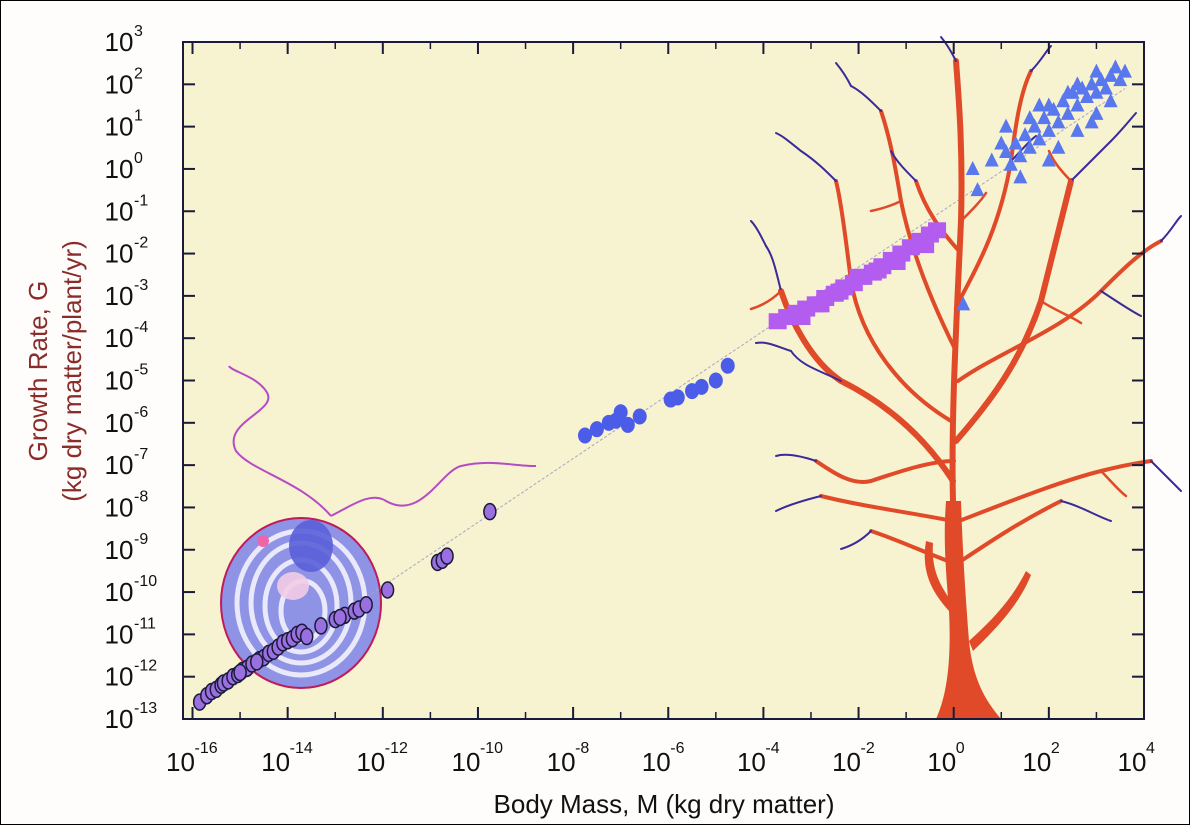 The height and width of the screenshot is (826, 1190). I want to click on y-tick-label-exponent: 0, so click(138, 158).